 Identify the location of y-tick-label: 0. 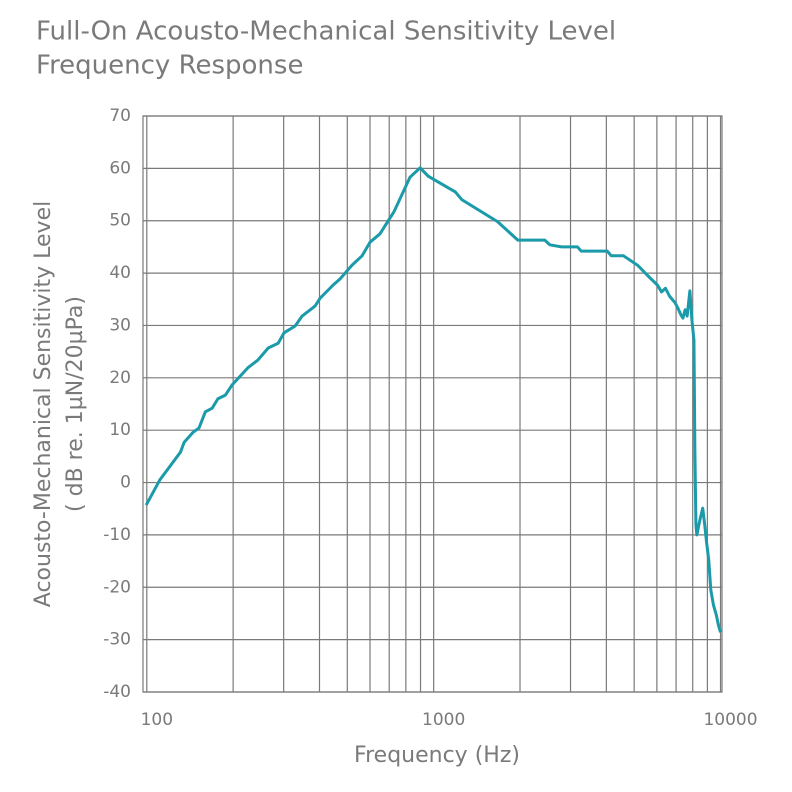
(125, 483).